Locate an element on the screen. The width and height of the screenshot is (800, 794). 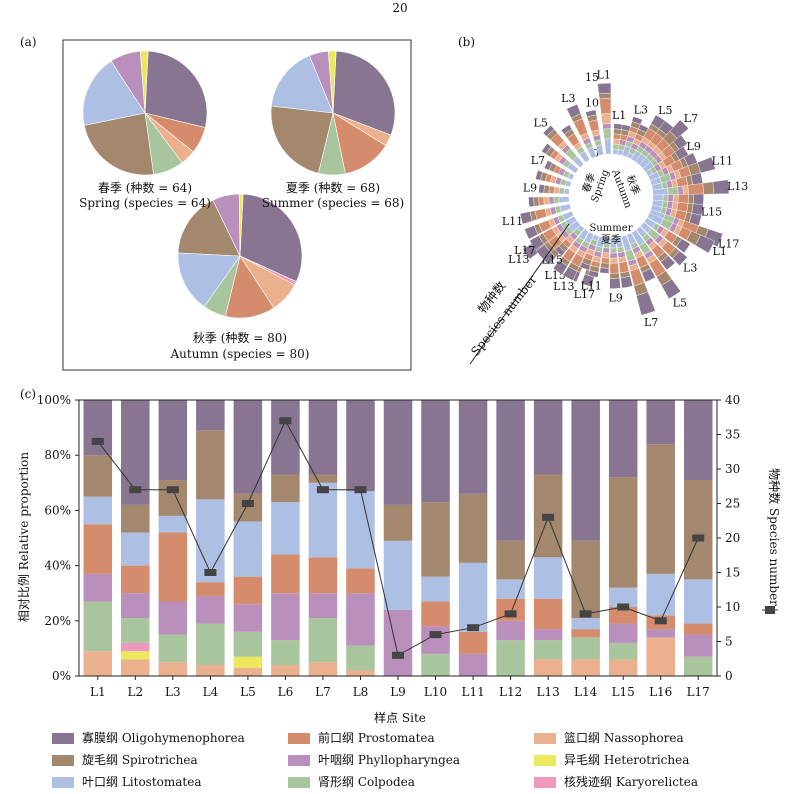
radial-site-label-autumn-l7: L7 is located at coordinates (691, 118).